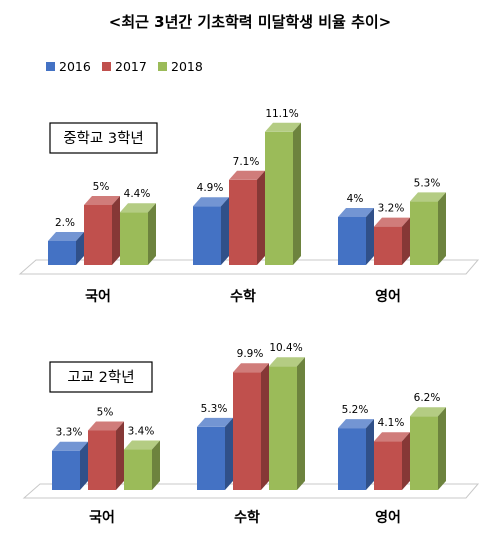  Describe the element at coordinates (356, 424) in the screenshot. I see `bar-top-1-영어-2016` at that location.